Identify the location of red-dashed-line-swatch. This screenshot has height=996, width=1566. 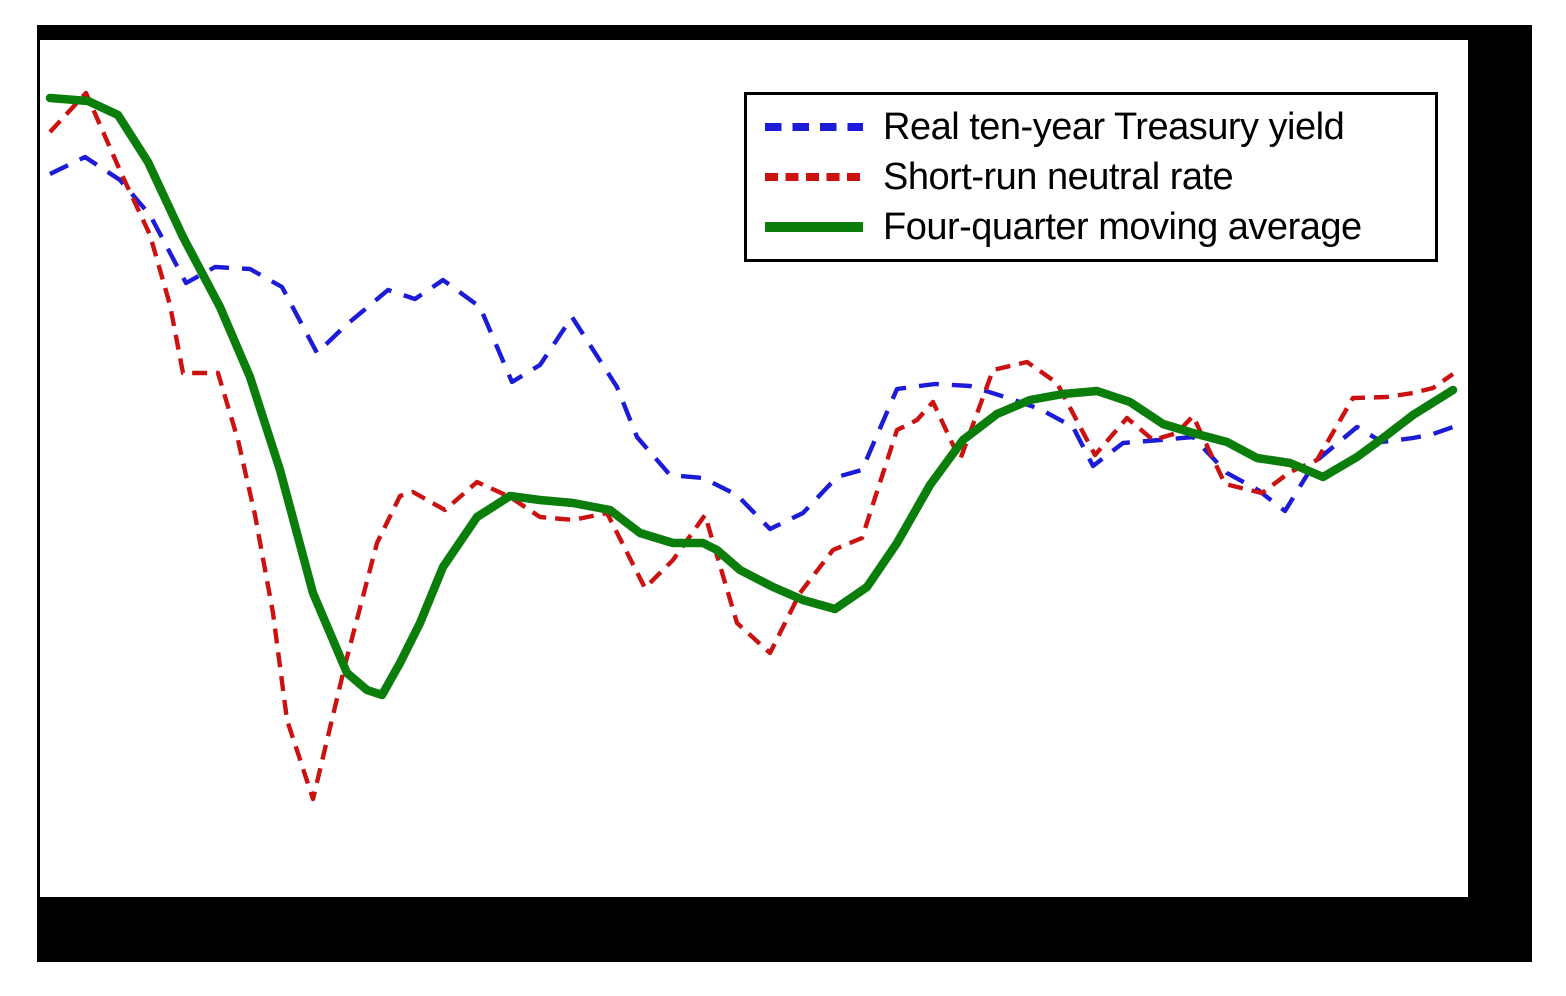
(814, 177).